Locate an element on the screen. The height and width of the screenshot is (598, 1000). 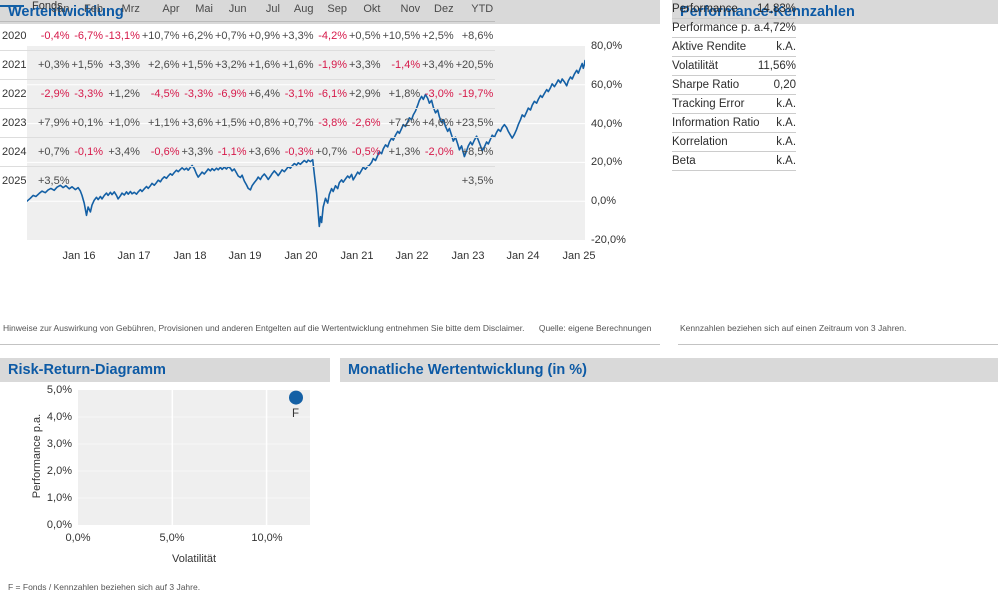
panel-title: Risk-Return-Diagramm is located at coordinates (87, 370).